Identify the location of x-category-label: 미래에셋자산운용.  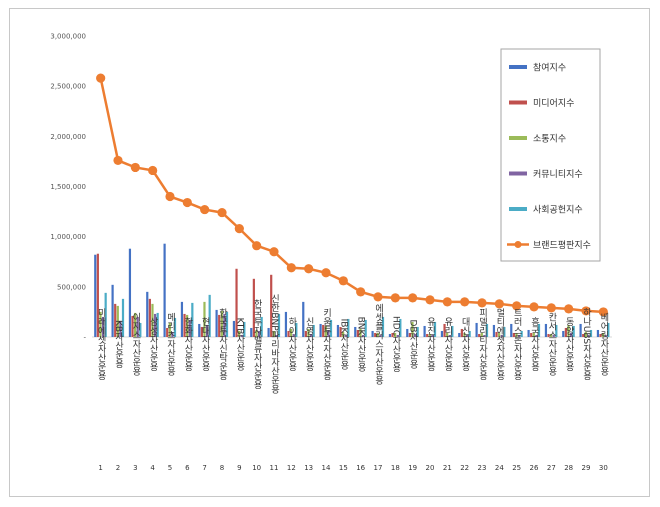
(101, 344).